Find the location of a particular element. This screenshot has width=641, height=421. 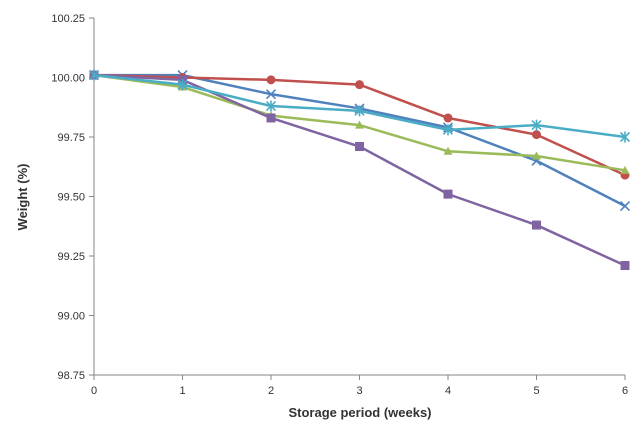

y-tick-label: 99.25 is located at coordinates (71, 257).